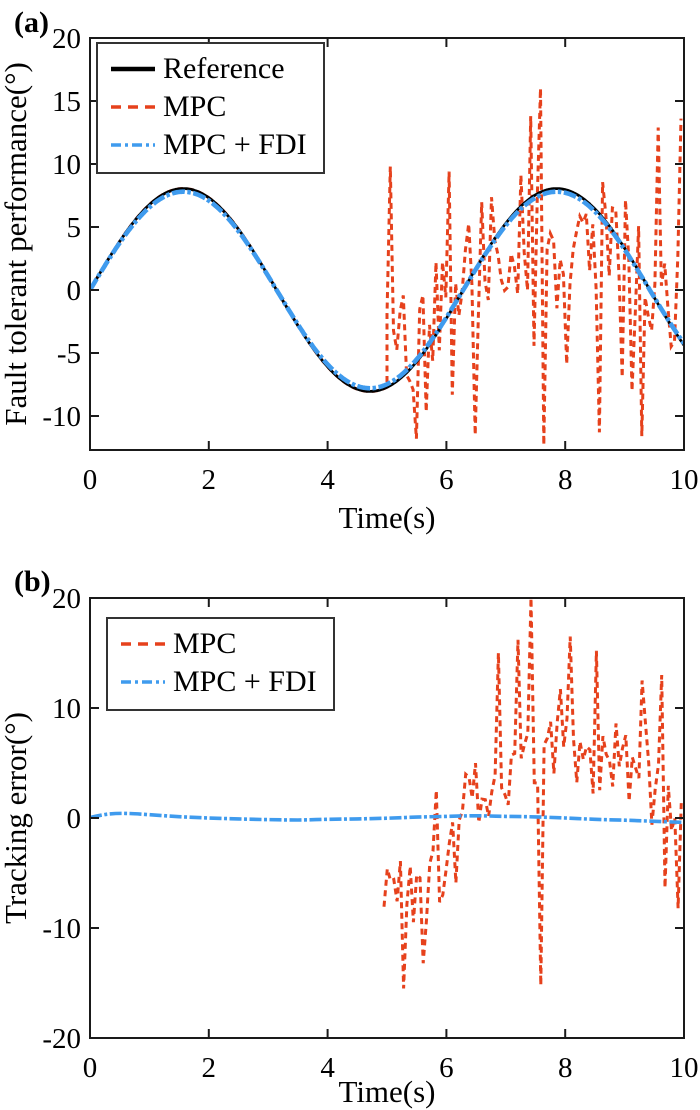  I want to click on legend-item-reference: Reference, so click(207, 69).